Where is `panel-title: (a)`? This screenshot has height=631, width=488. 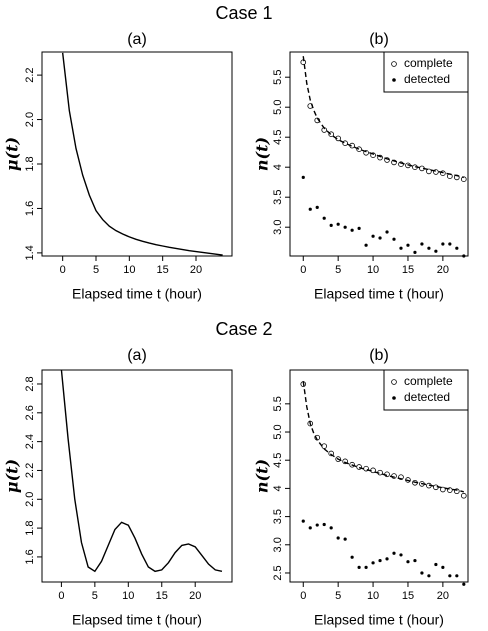 panel-title: (a) is located at coordinates (137, 39).